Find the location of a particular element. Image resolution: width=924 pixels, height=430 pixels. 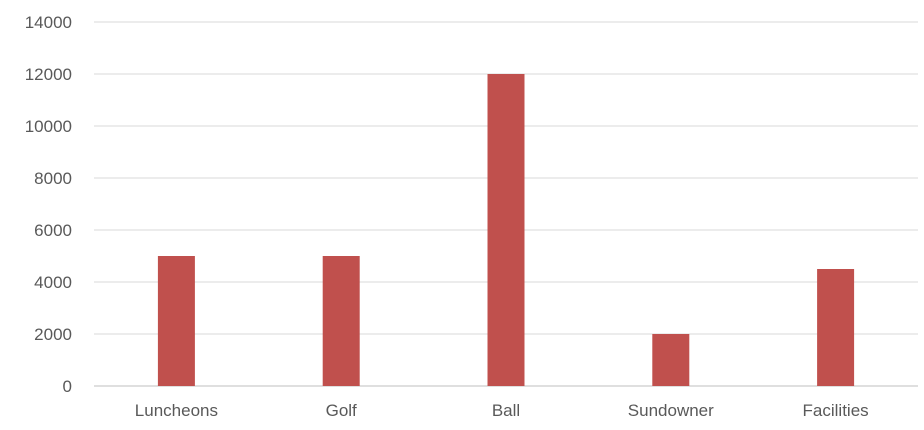

bar-sundowner is located at coordinates (671, 360).